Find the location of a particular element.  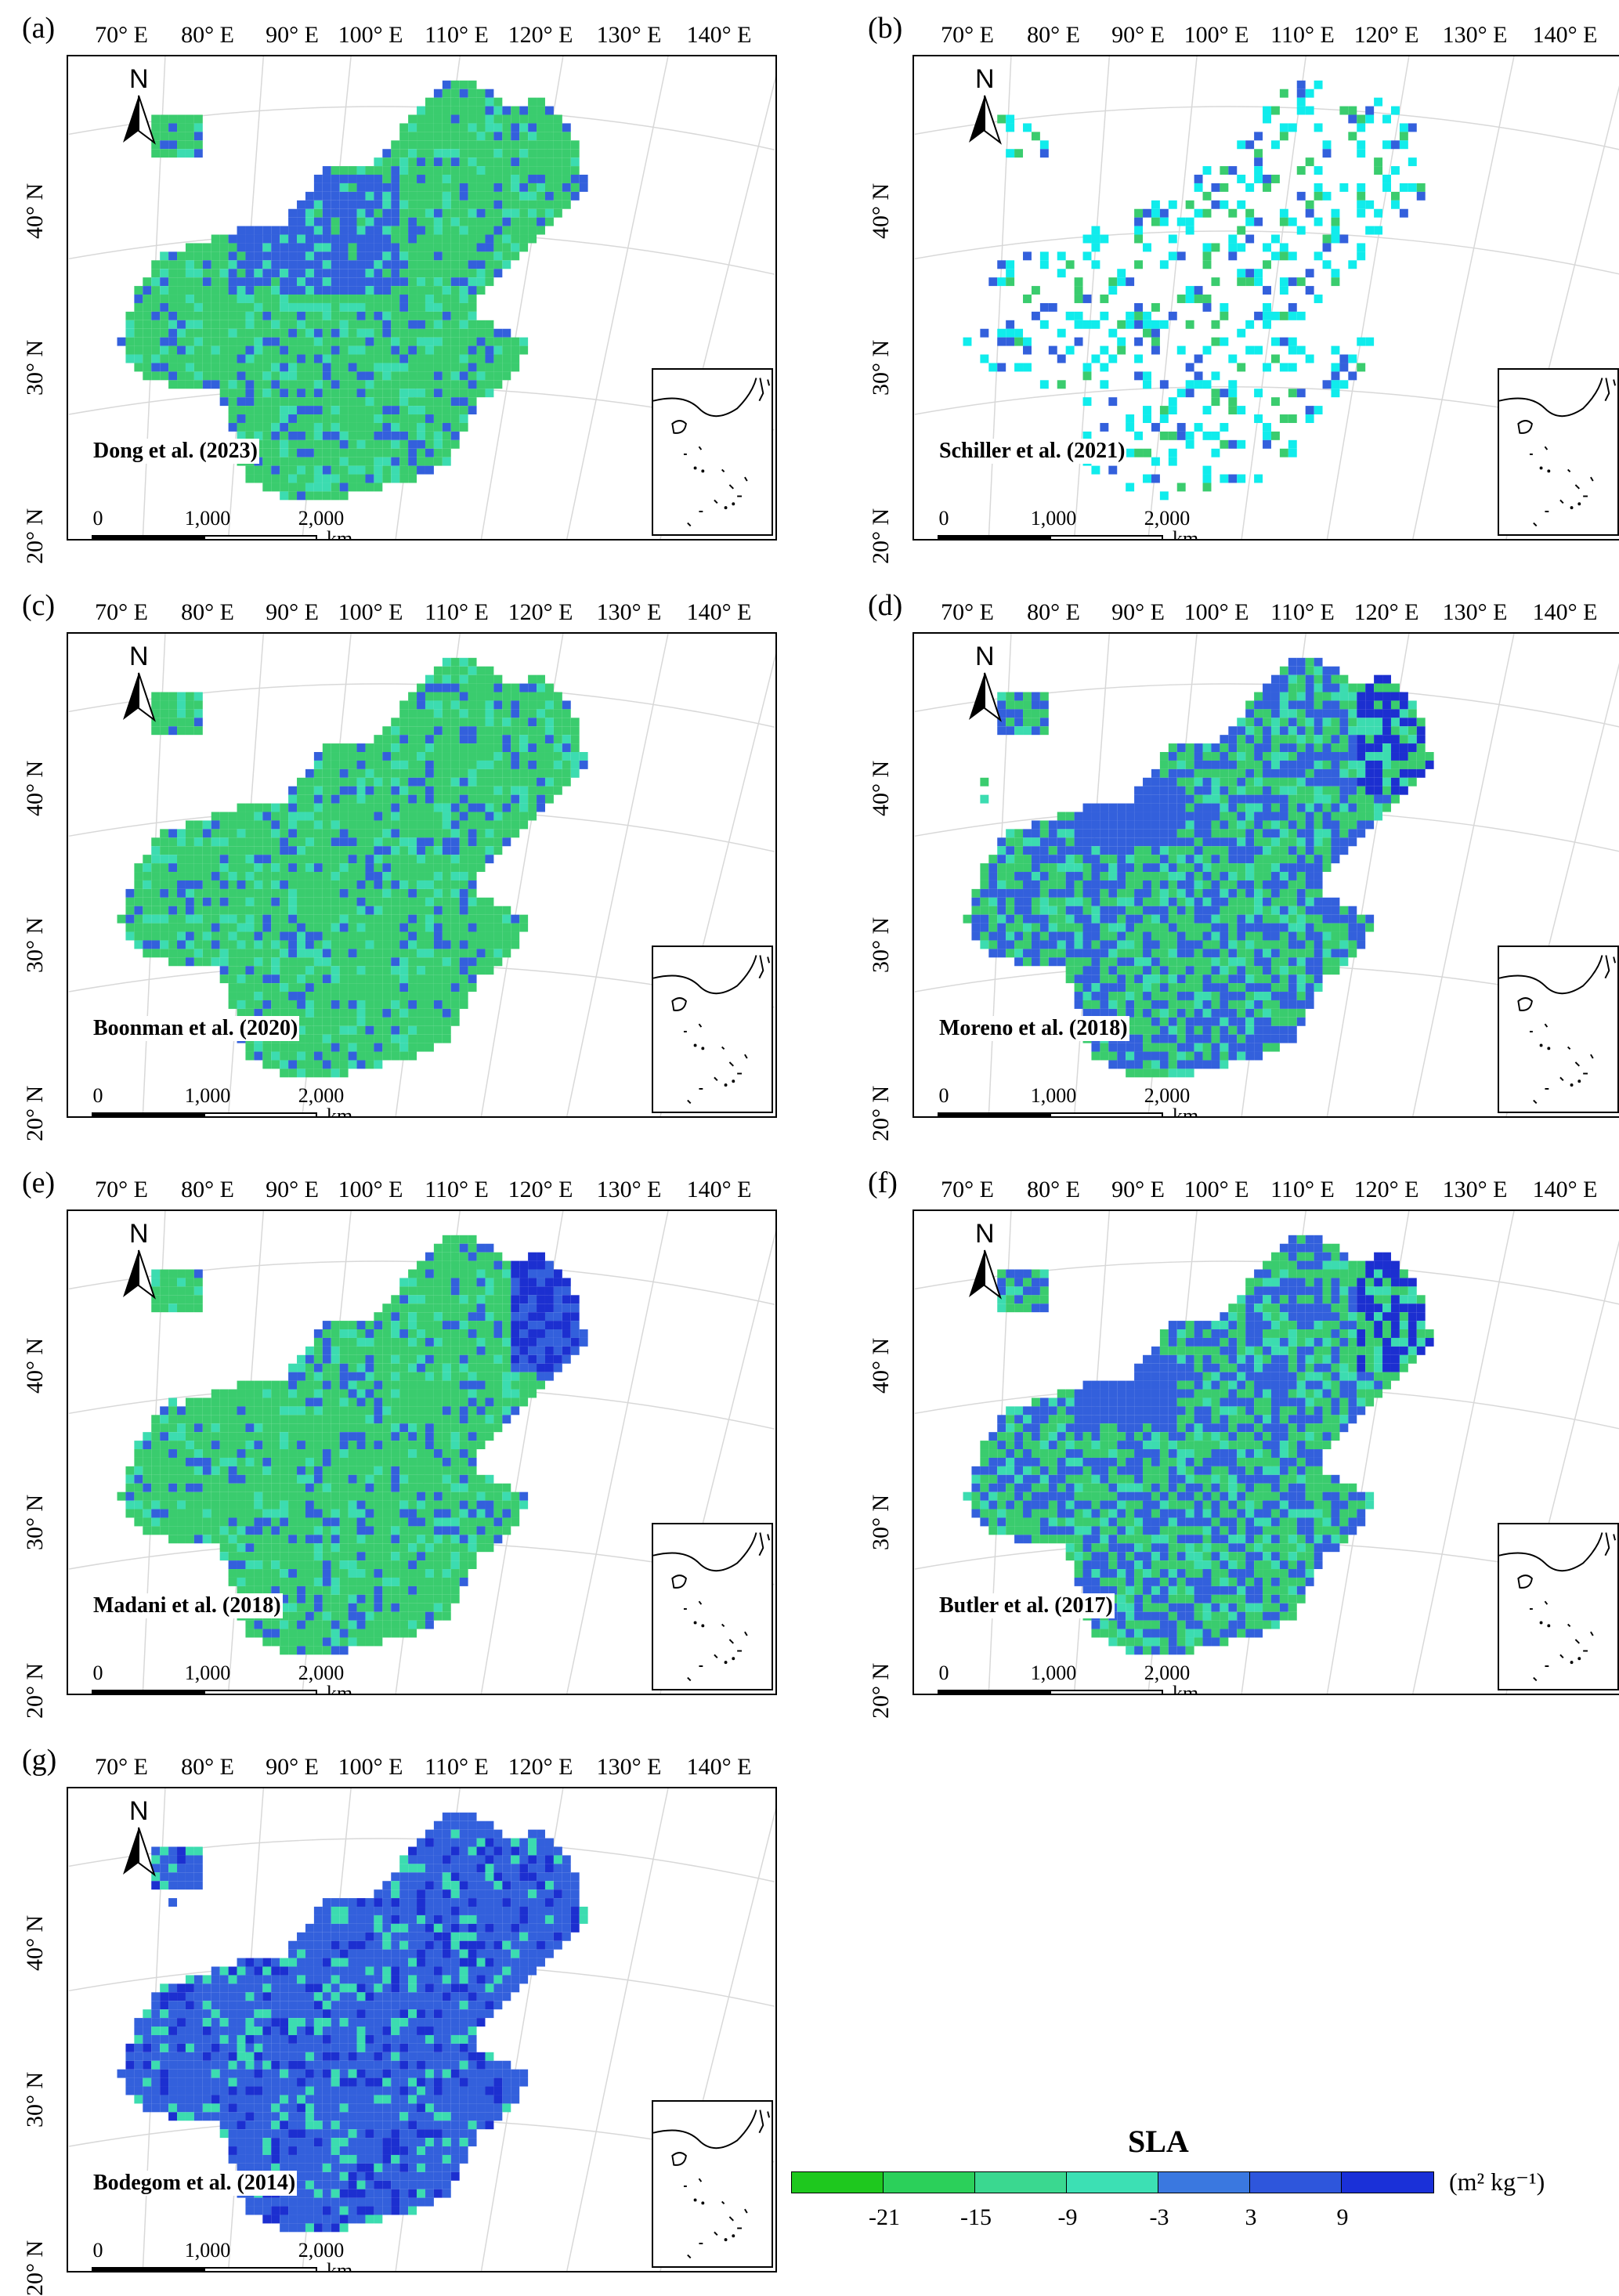

legend-color-bar is located at coordinates (1112, 2182).